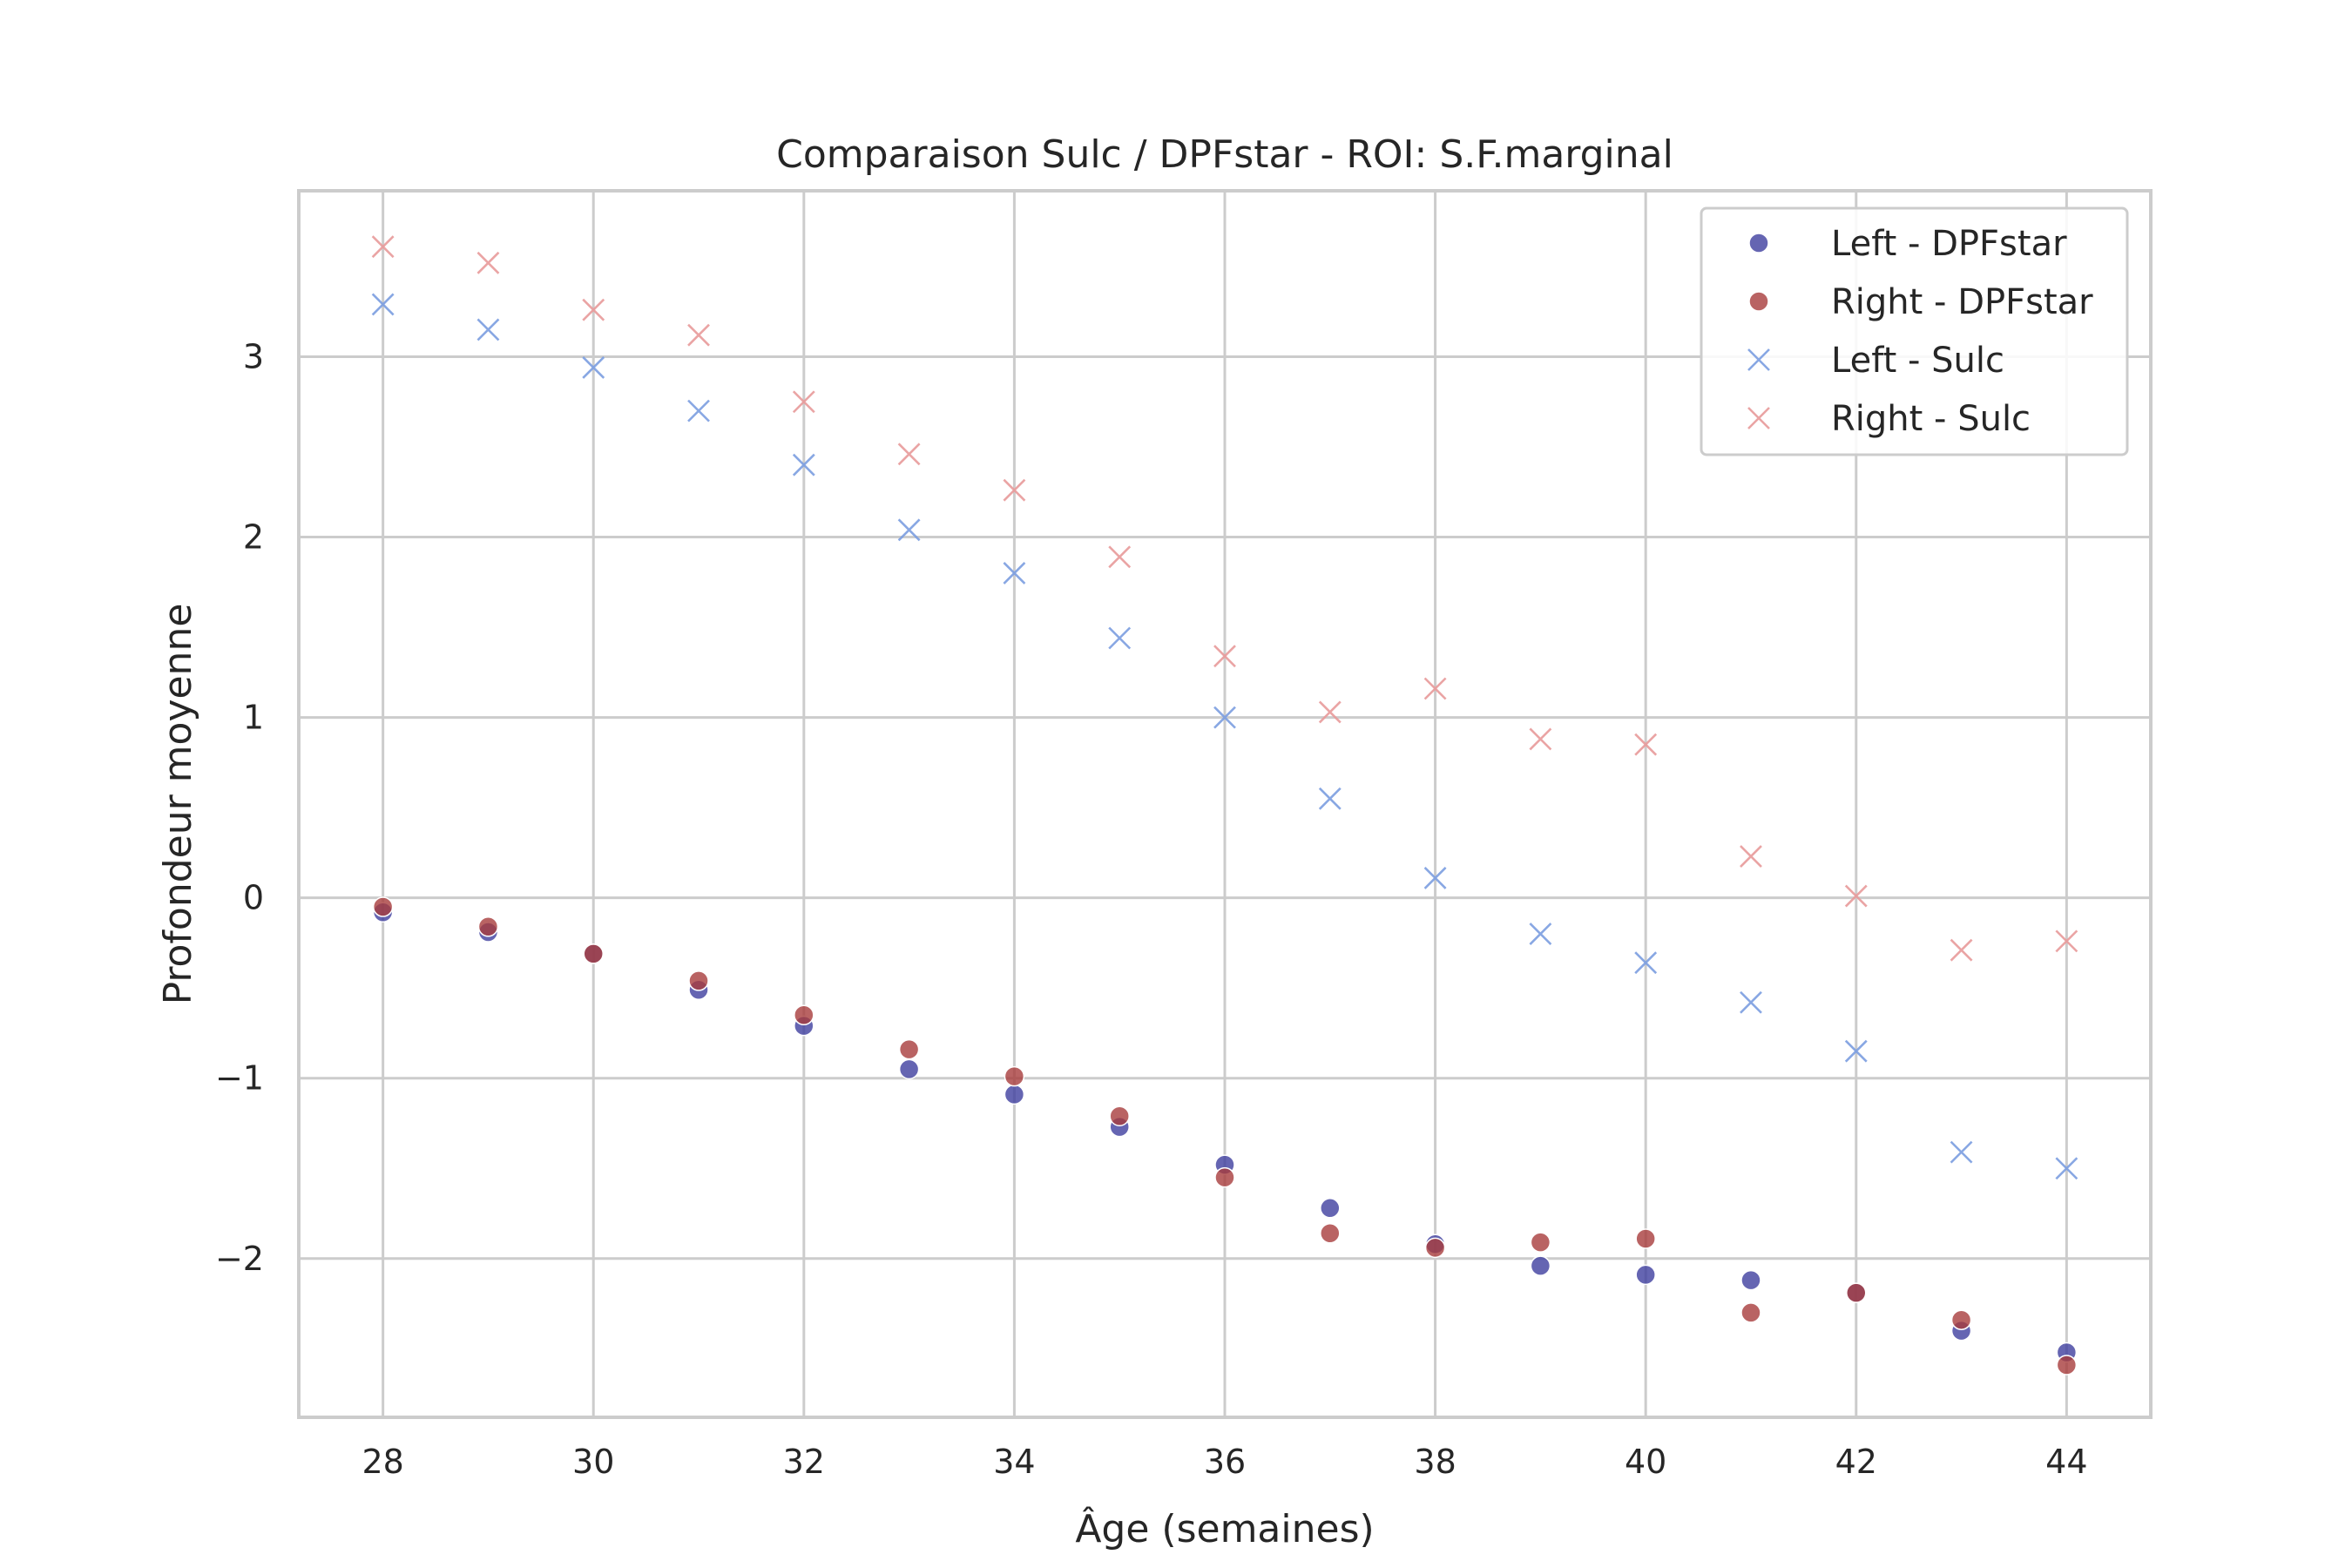 The height and width of the screenshot is (1568, 2352). I want to click on y-axis-label: Profondeur moyenne, so click(178, 805).